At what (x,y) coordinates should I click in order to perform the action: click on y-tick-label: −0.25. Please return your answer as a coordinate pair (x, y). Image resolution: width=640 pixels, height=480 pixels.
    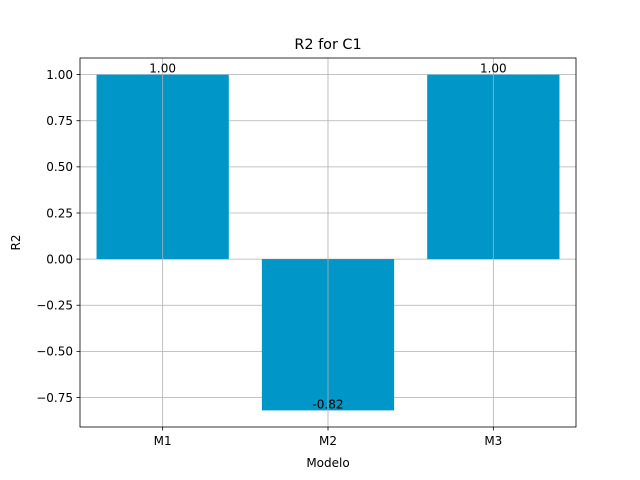
    Looking at the image, I should click on (54, 306).